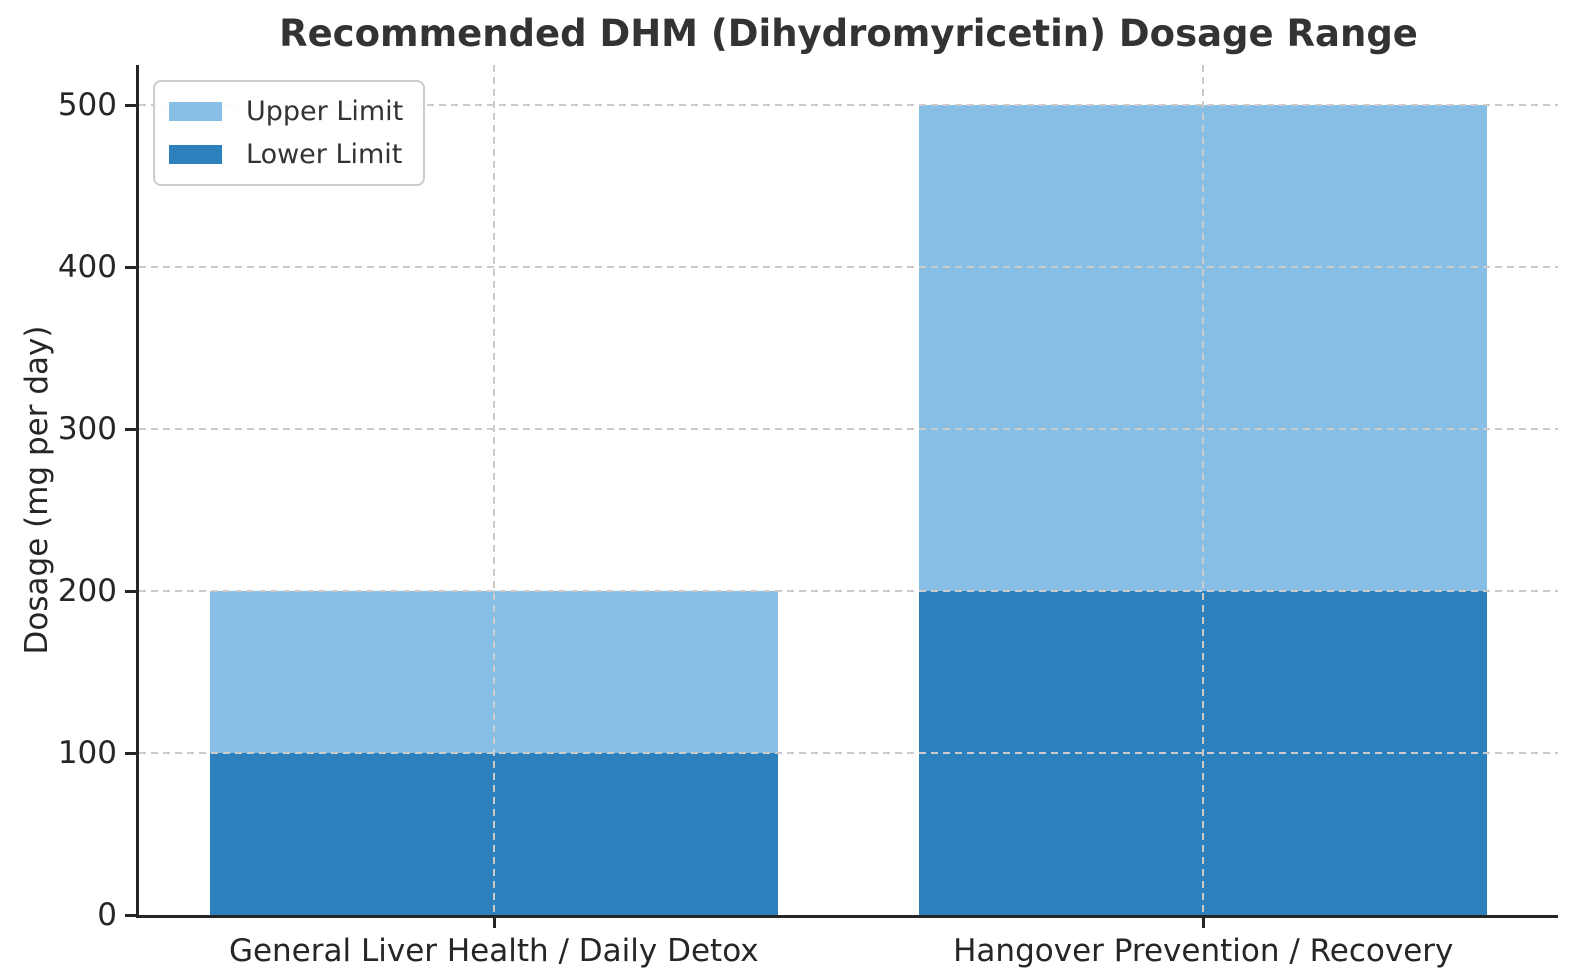 This screenshot has height=980, width=1580. Describe the element at coordinates (1203, 951) in the screenshot. I see `x-tick-label: Hangover Prevention / Recovery` at that location.